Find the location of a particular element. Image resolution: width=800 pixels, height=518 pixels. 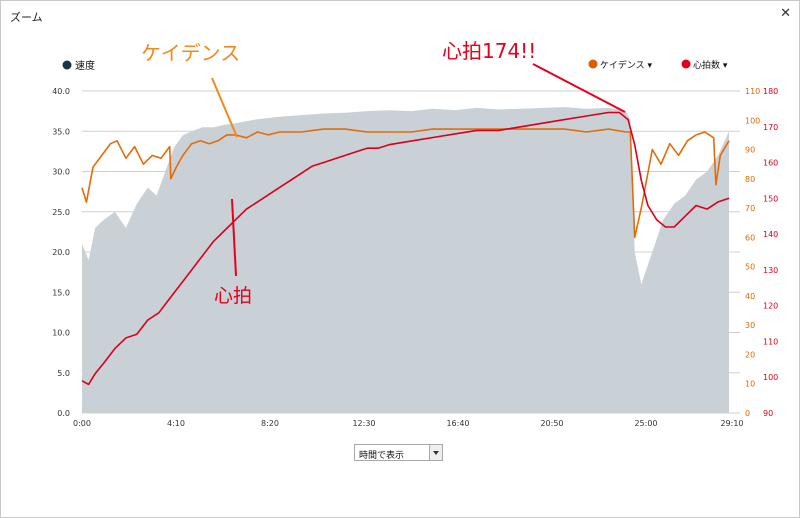

heart-tick-label: 170 is located at coordinates (770, 127).